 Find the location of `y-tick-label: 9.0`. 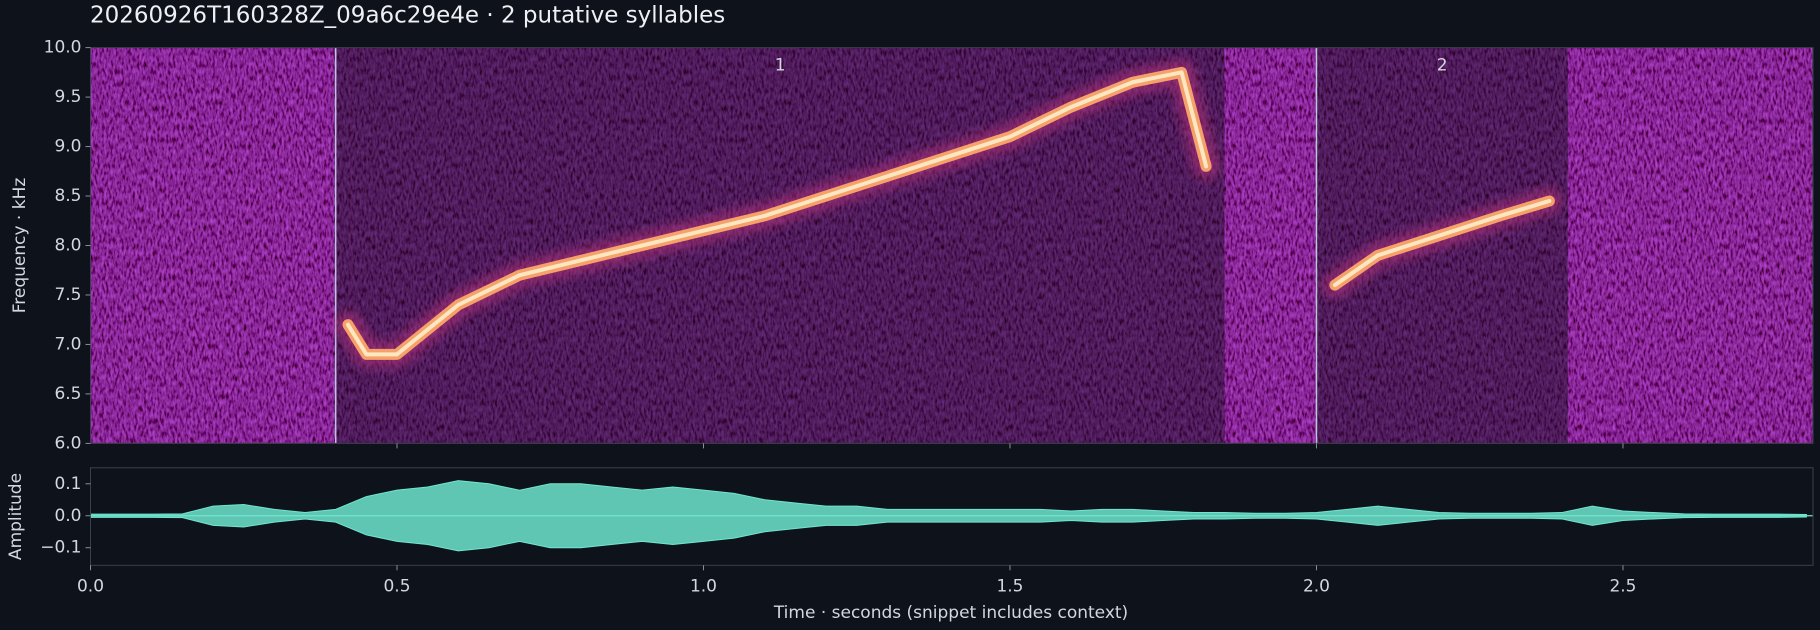

y-tick-label: 9.0 is located at coordinates (67, 147).